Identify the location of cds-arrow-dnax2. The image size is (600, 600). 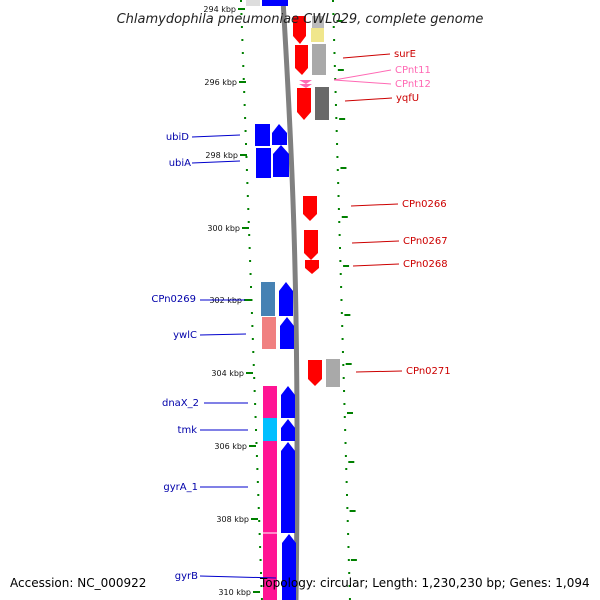
(288, 402).